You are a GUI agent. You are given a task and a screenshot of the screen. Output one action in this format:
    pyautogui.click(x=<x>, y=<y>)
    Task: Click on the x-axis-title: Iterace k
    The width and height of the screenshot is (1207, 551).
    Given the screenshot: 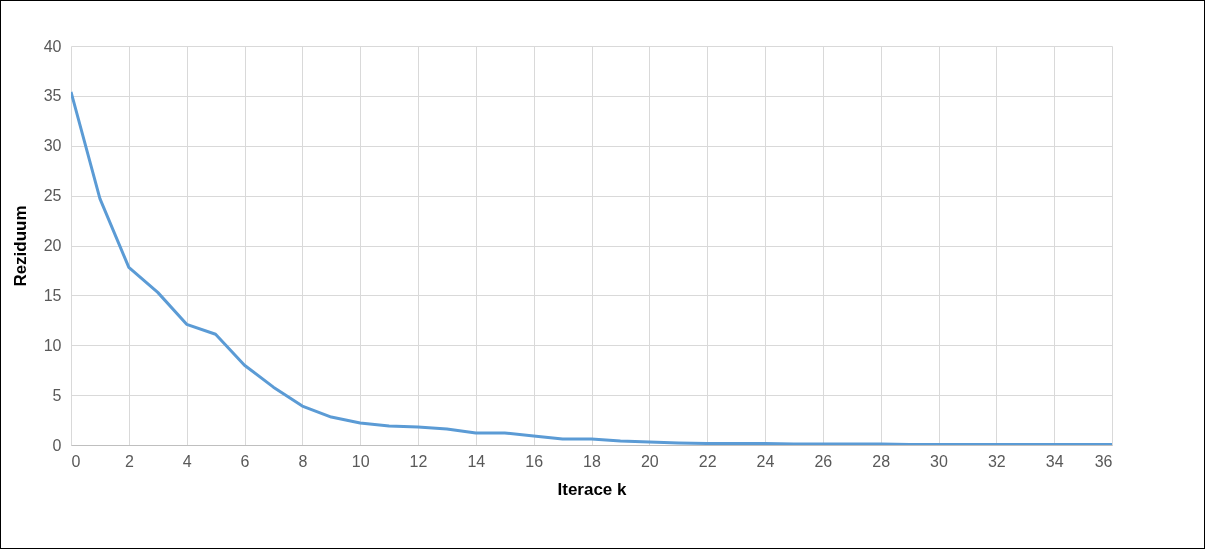 What is the action you would take?
    pyautogui.click(x=592, y=489)
    